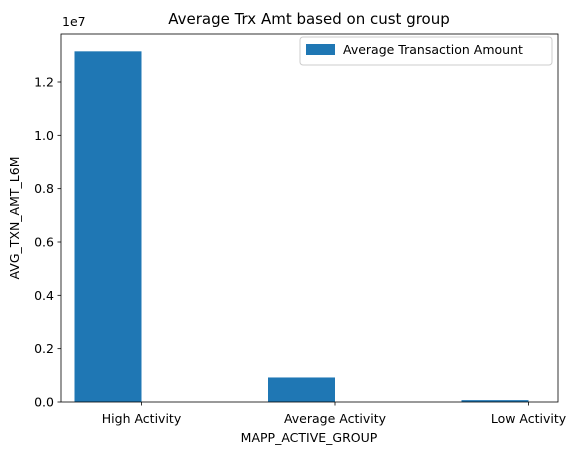  Describe the element at coordinates (320, 49) in the screenshot. I see `legend-swatch` at that location.